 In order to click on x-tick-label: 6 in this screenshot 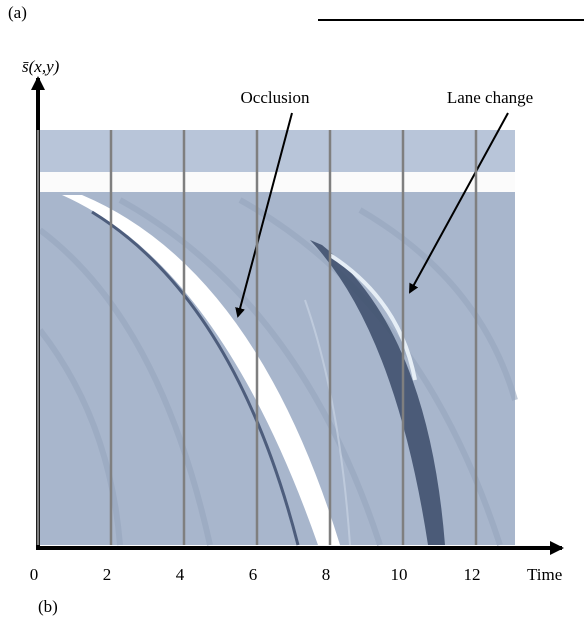, I will do `click(253, 574)`.